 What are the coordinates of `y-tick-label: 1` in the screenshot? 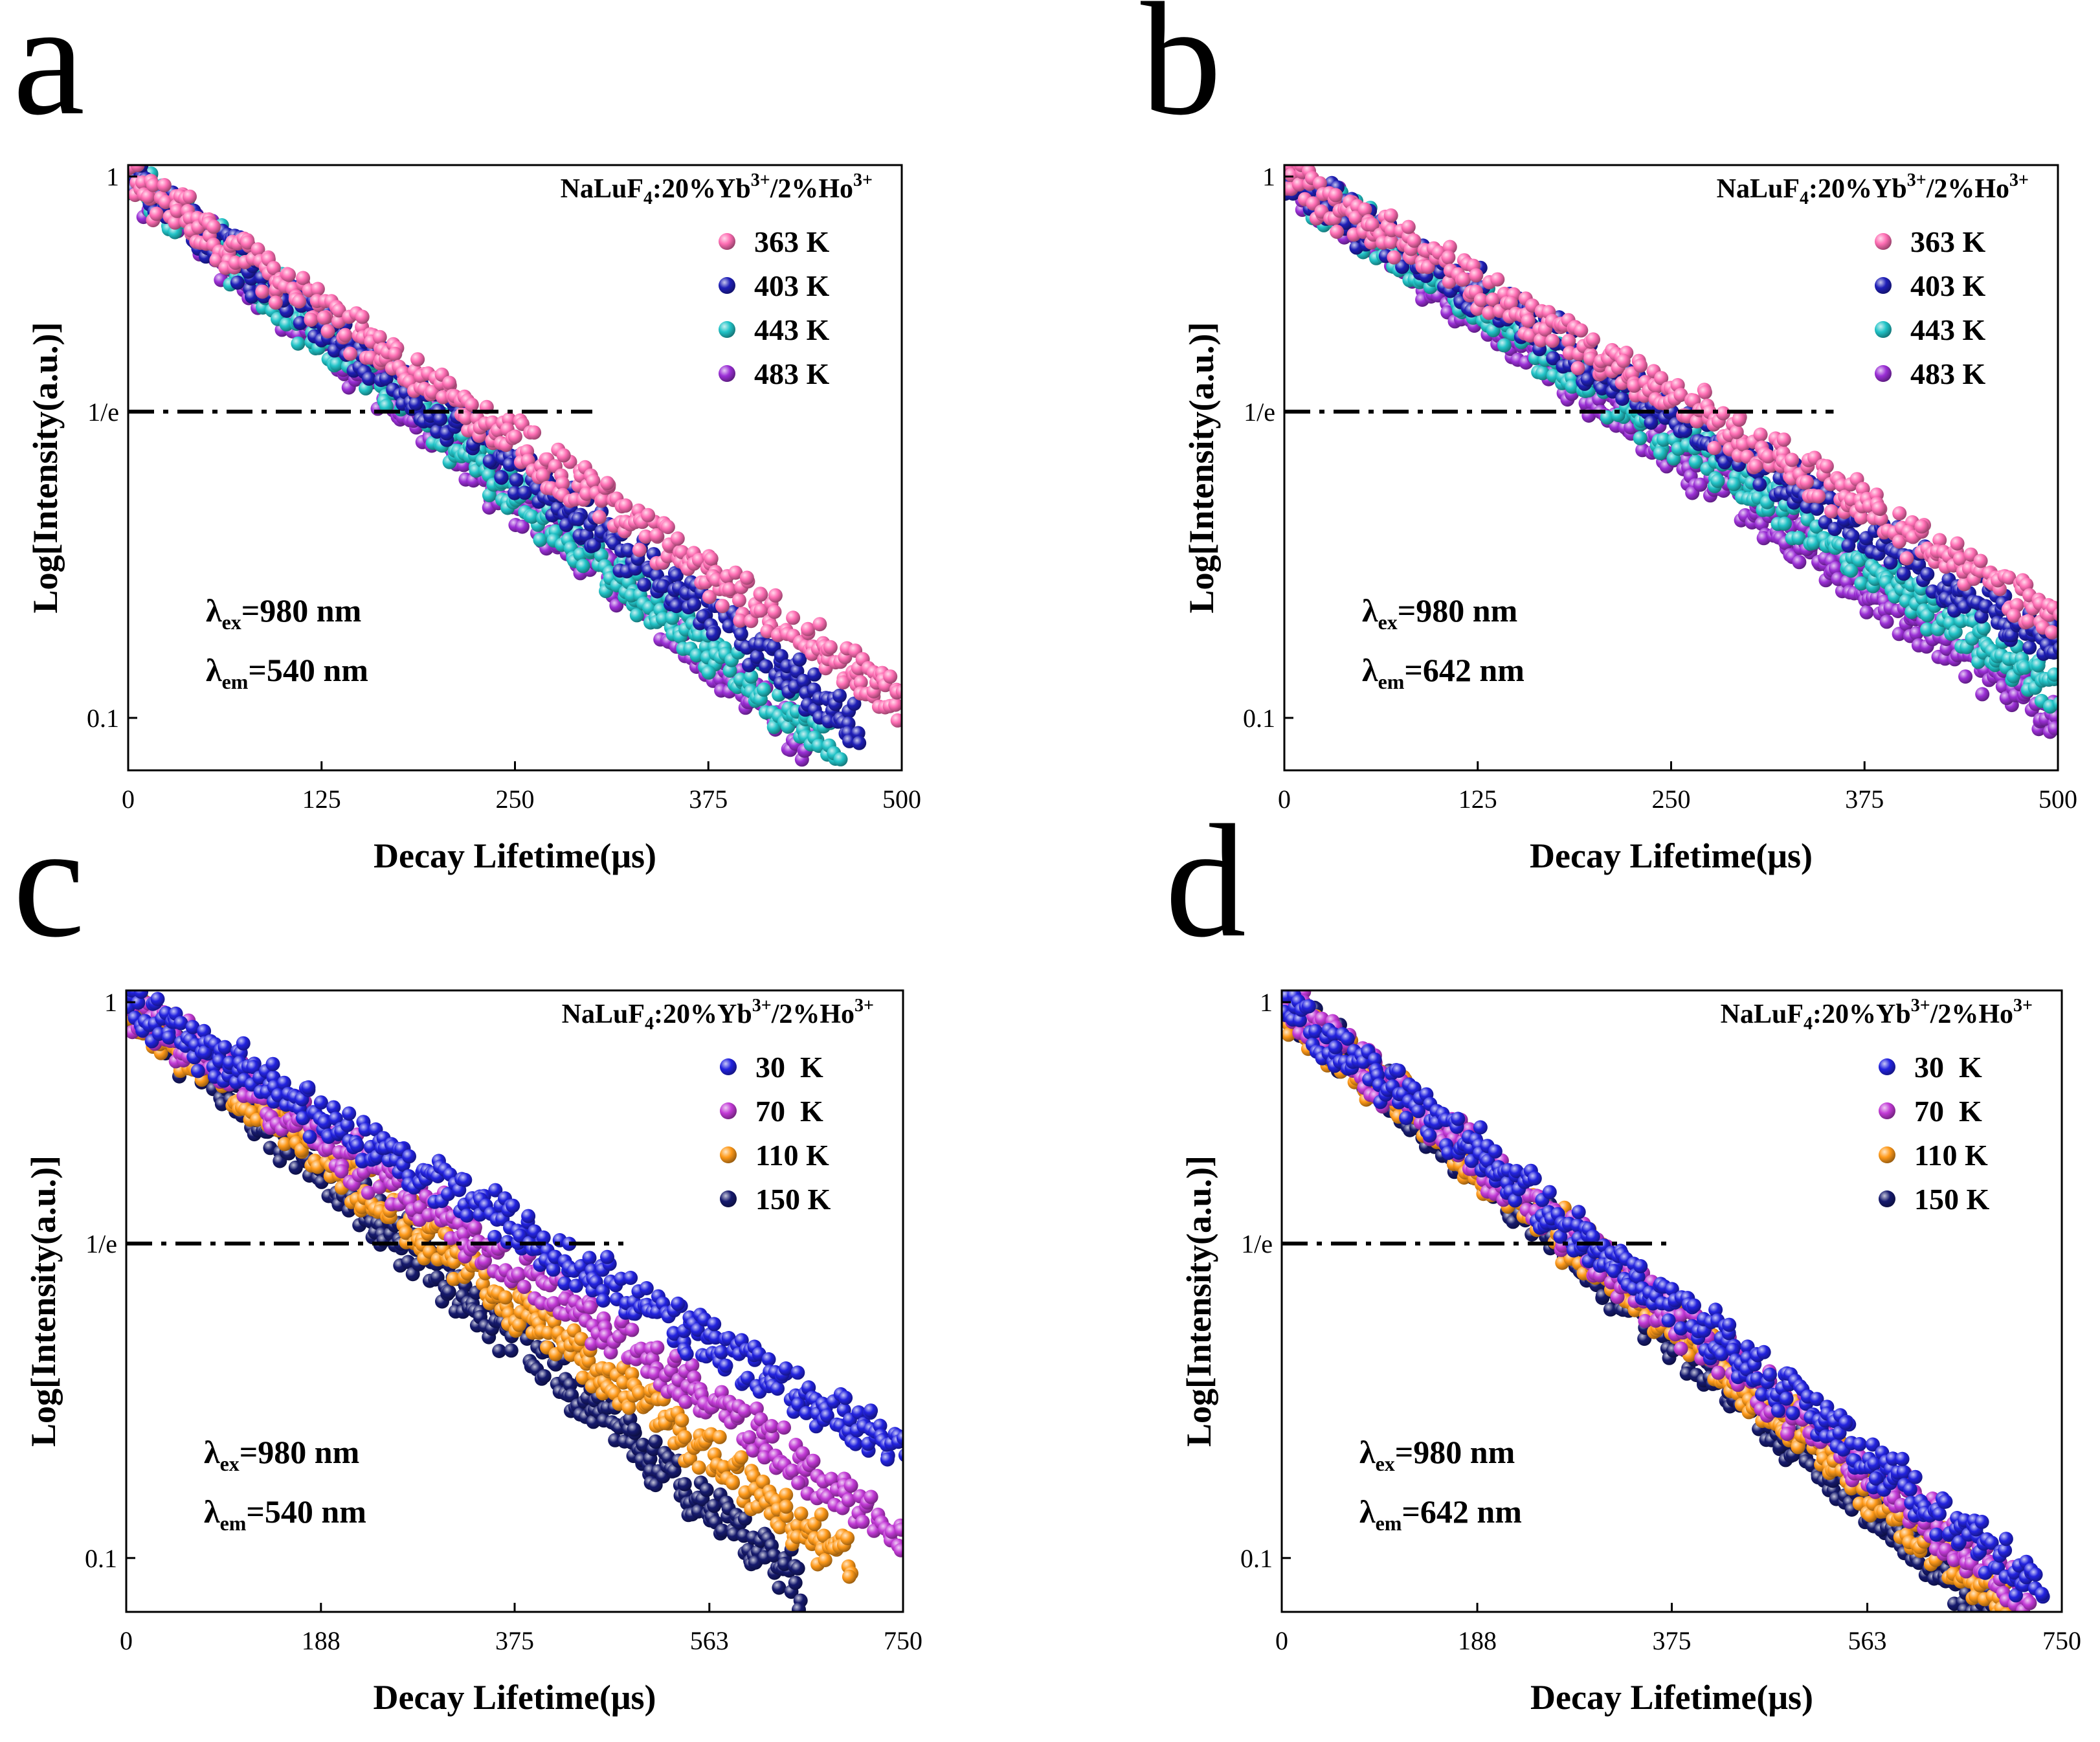 It's located at (112, 177).